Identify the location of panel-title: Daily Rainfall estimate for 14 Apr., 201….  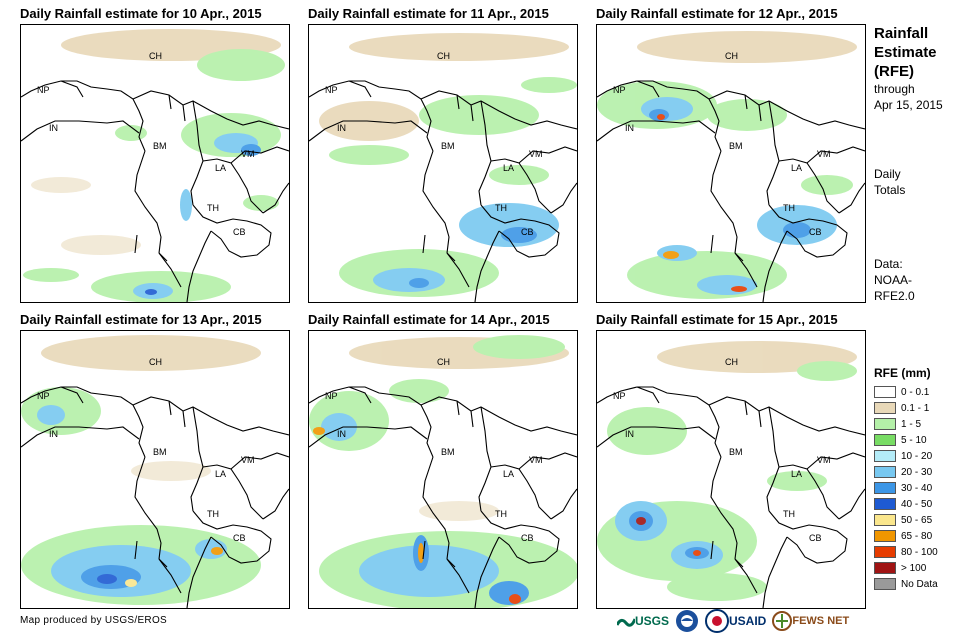
(429, 319).